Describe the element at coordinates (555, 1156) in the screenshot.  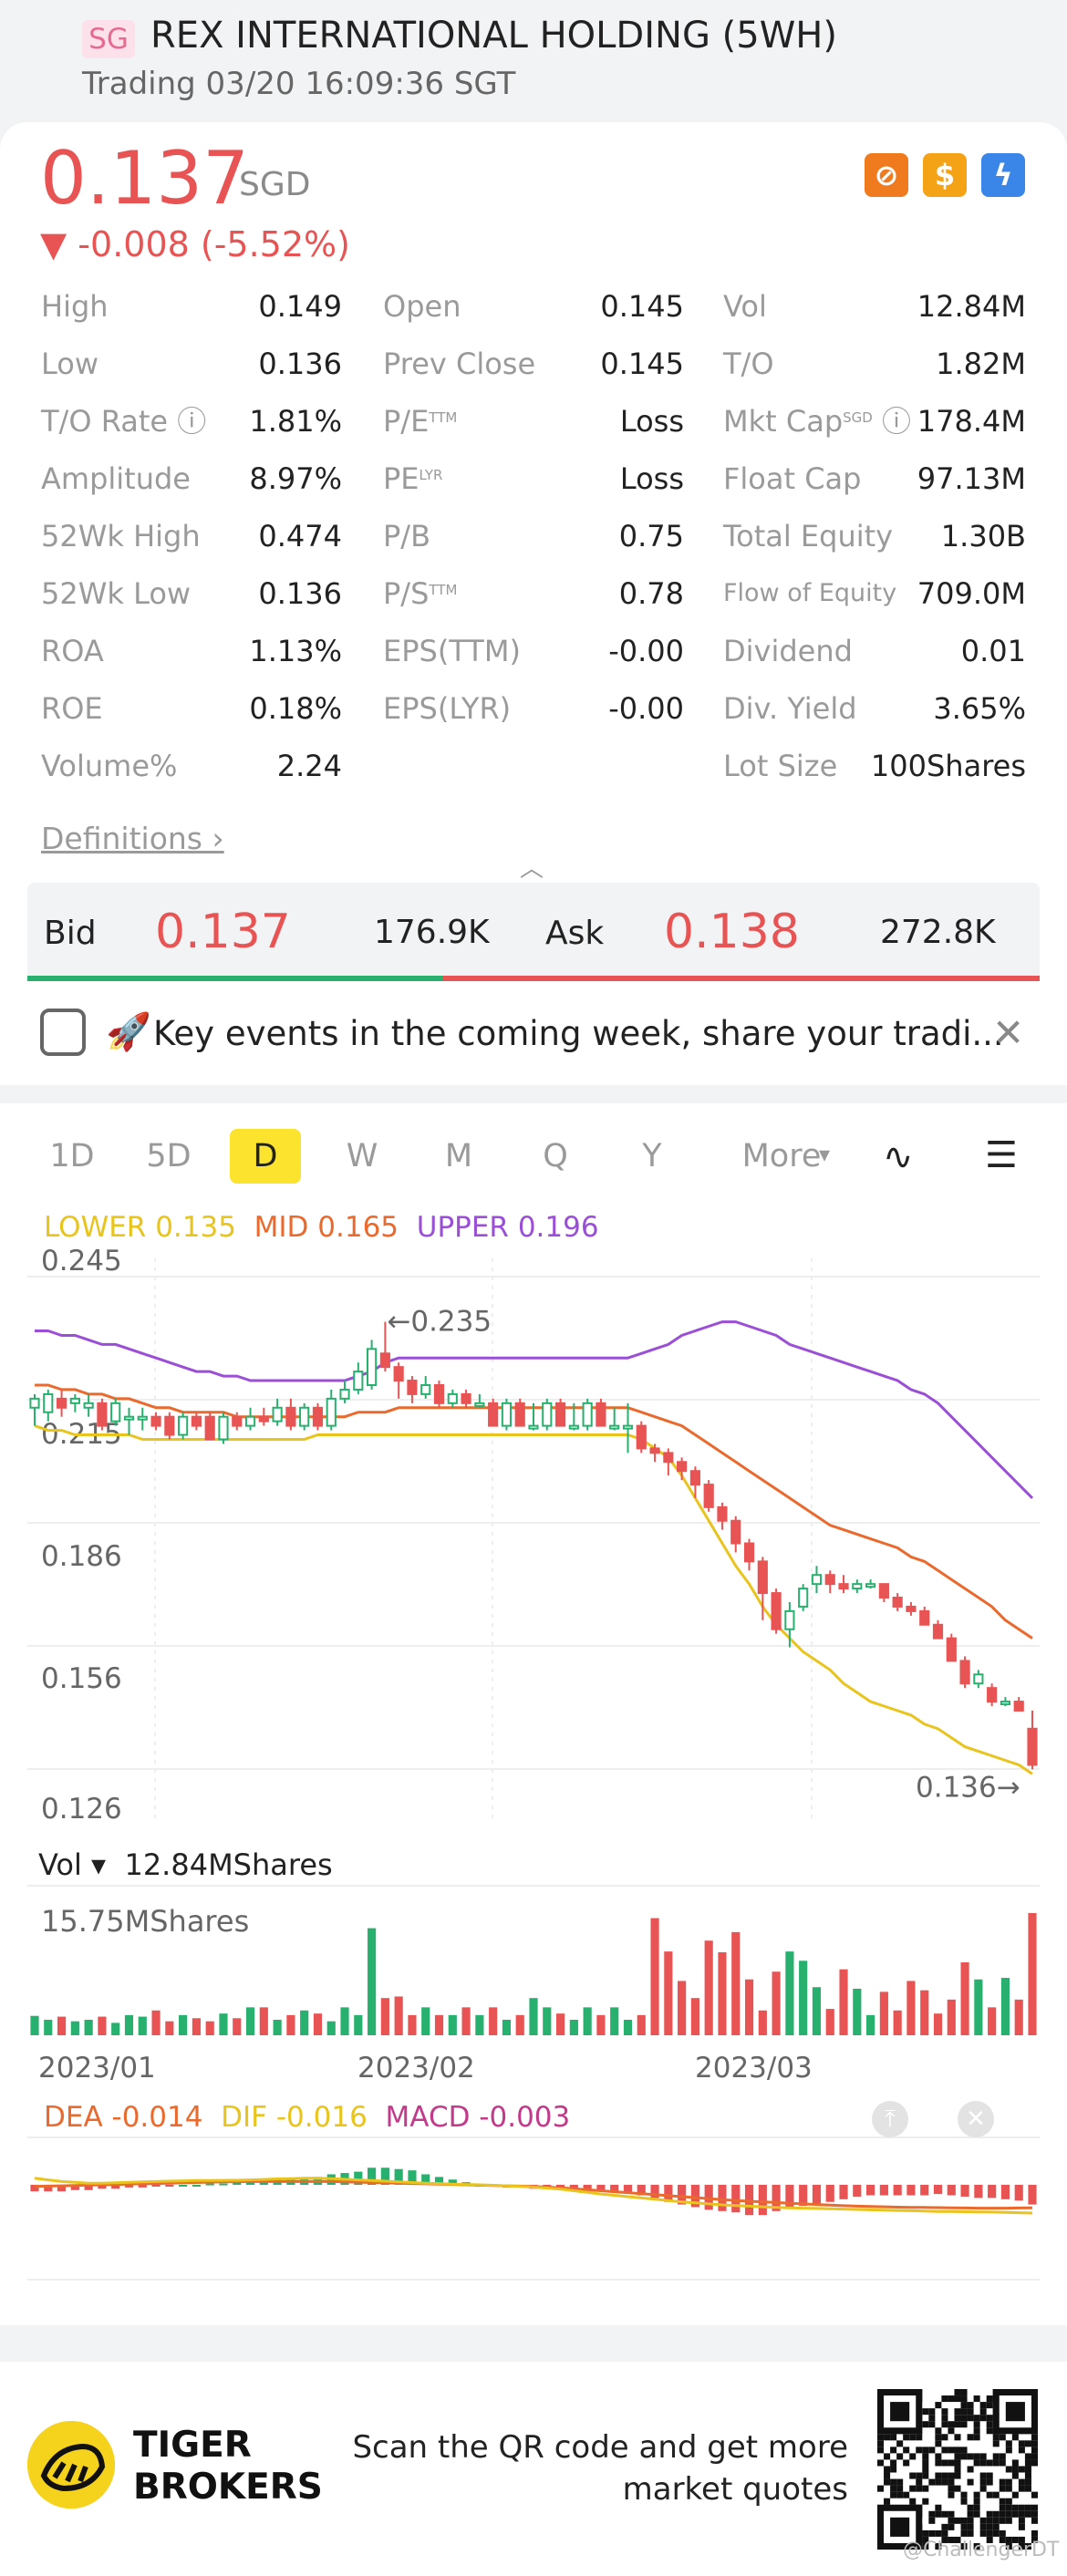
I see `tab-q: Q` at that location.